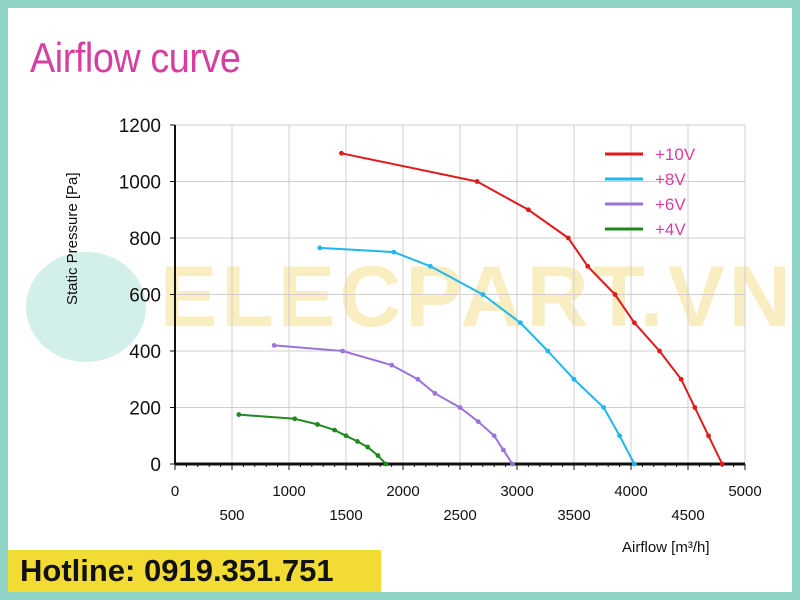  I want to click on y-tick-label: 800, so click(145, 239).